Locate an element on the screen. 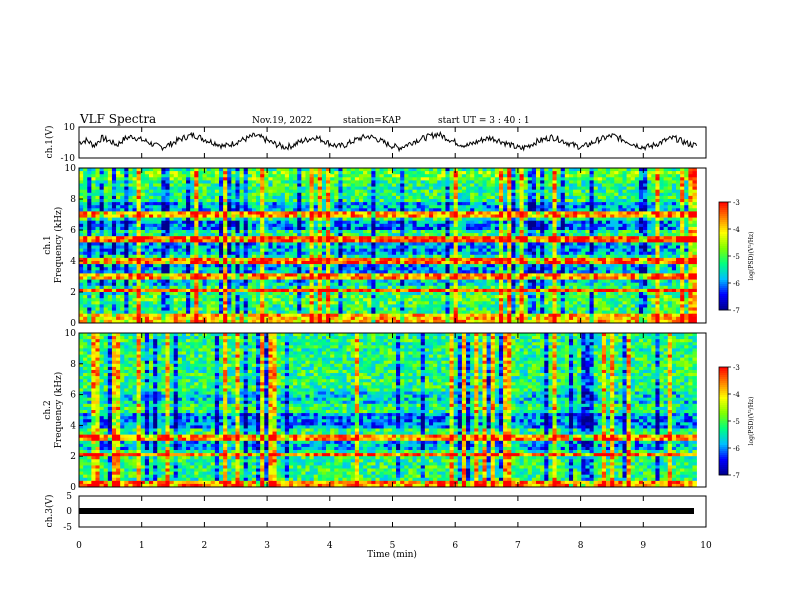 The height and width of the screenshot is (612, 792). ch1-waveform-frame is located at coordinates (392, 142).